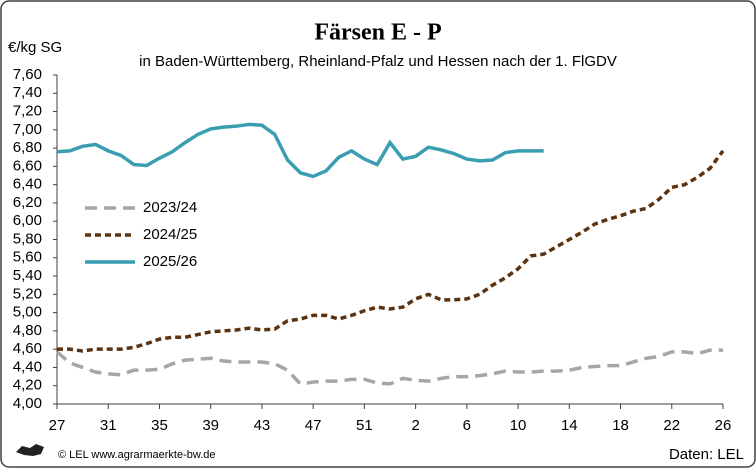 This screenshot has height=473, width=756. I want to click on x-tick-label: 10, so click(518, 425).